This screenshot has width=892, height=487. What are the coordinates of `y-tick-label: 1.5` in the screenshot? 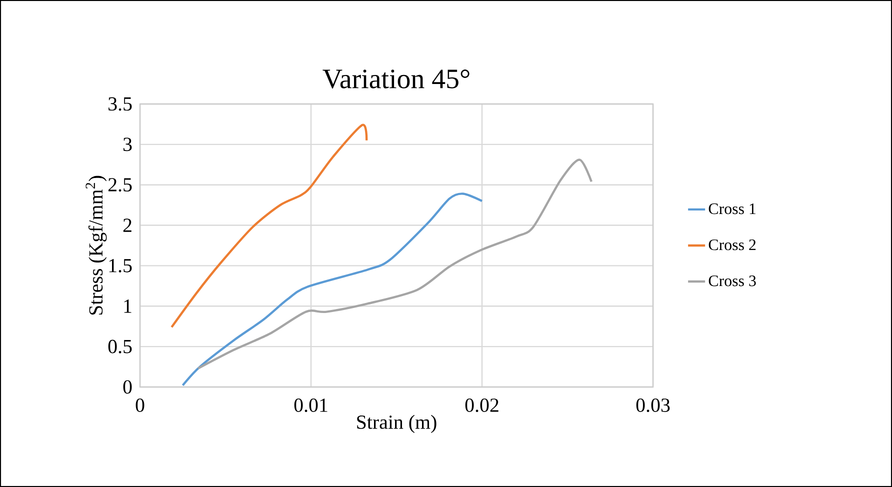 It's located at (120, 265).